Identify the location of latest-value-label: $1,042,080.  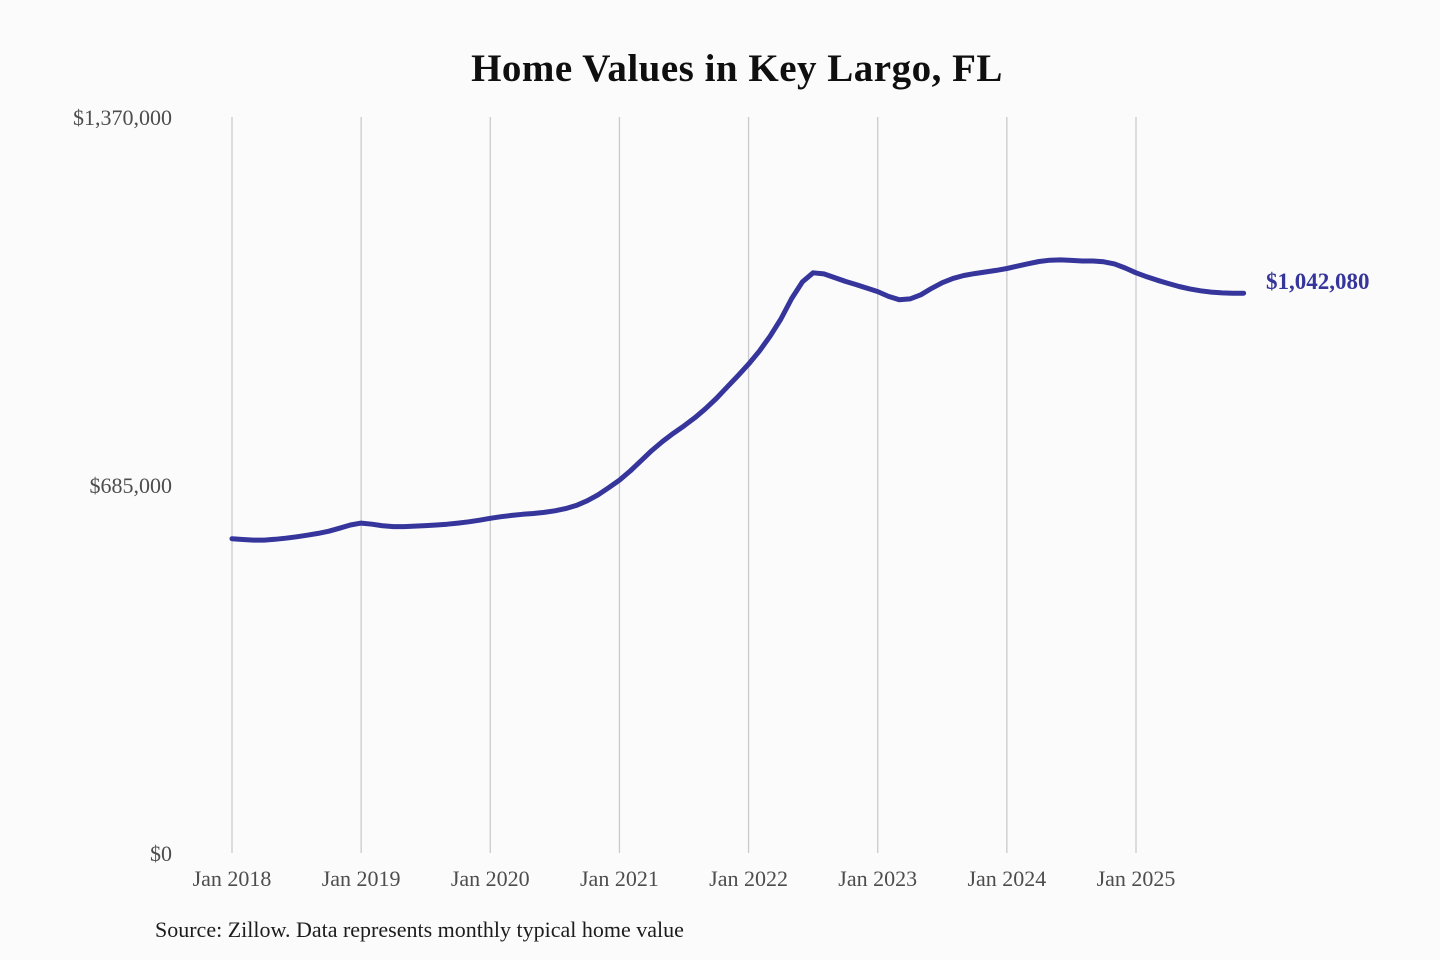
(1318, 281).